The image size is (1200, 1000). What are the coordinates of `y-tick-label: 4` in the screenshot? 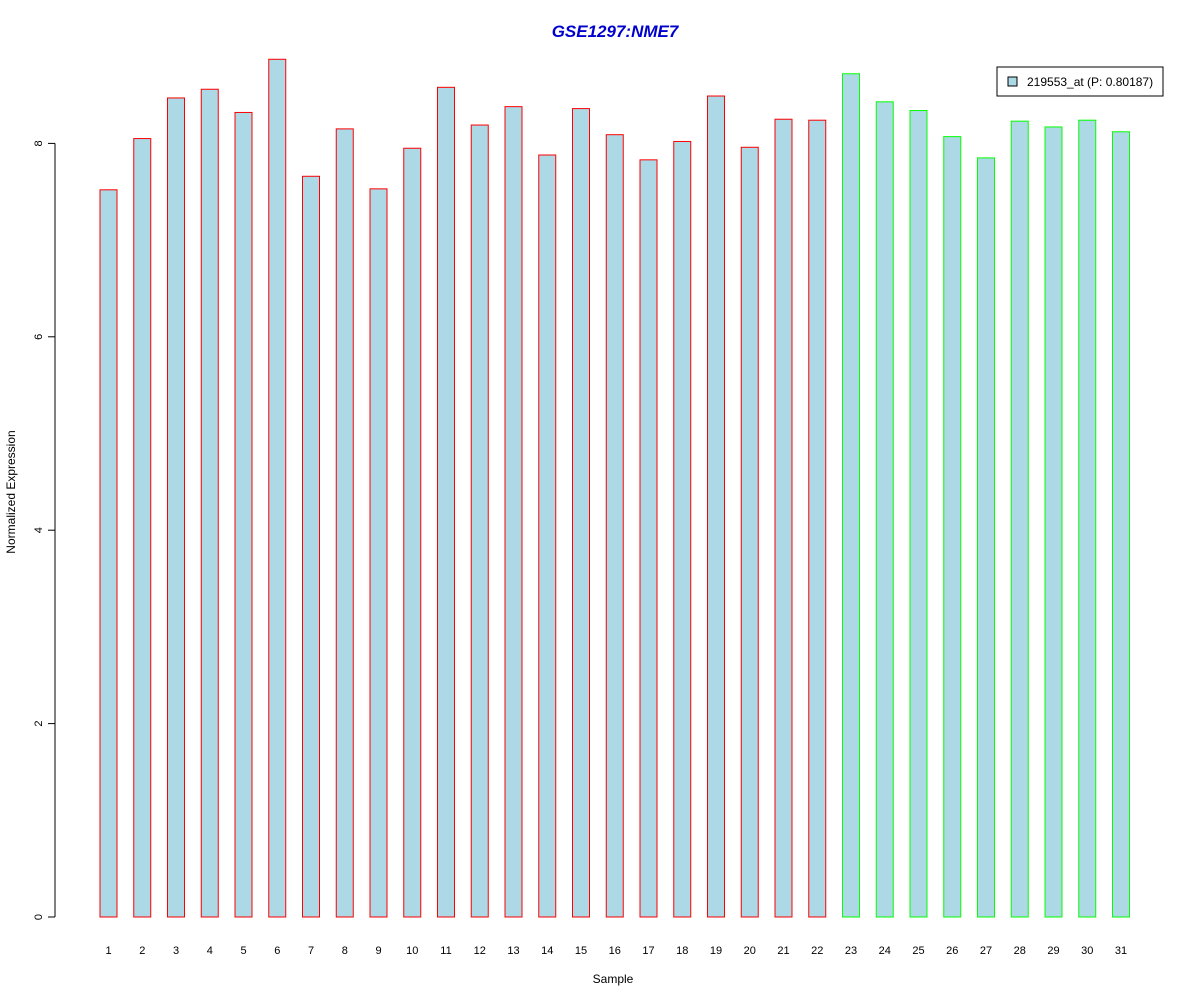 It's located at (39, 530).